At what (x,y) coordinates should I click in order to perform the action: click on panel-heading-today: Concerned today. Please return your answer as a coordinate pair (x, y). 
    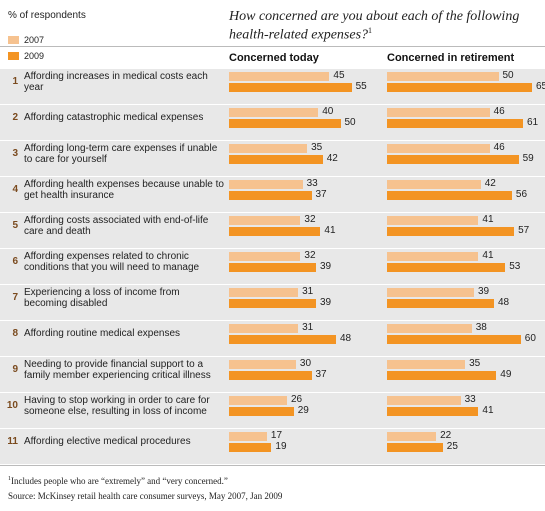
    Looking at the image, I should click on (274, 58).